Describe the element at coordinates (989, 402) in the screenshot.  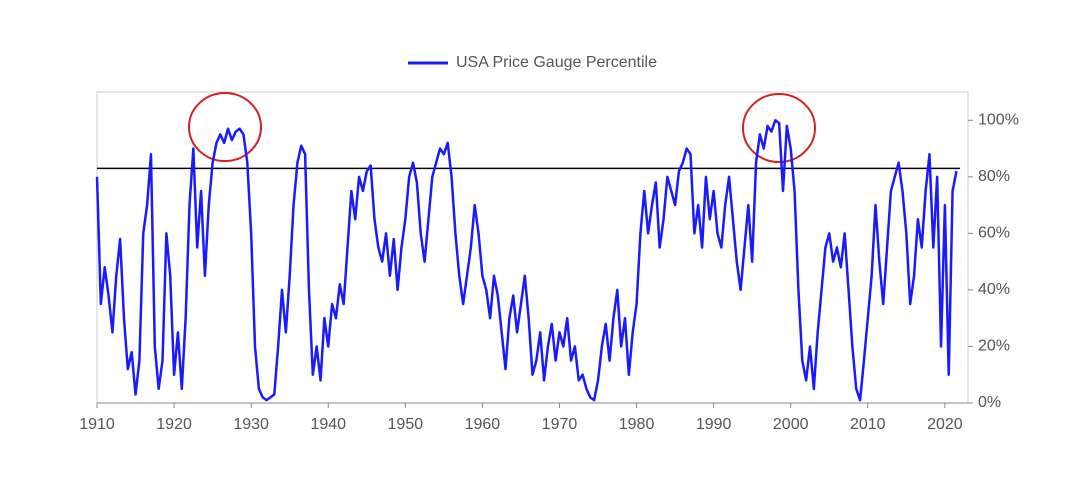
I see `y-tick-label: 0%` at that location.